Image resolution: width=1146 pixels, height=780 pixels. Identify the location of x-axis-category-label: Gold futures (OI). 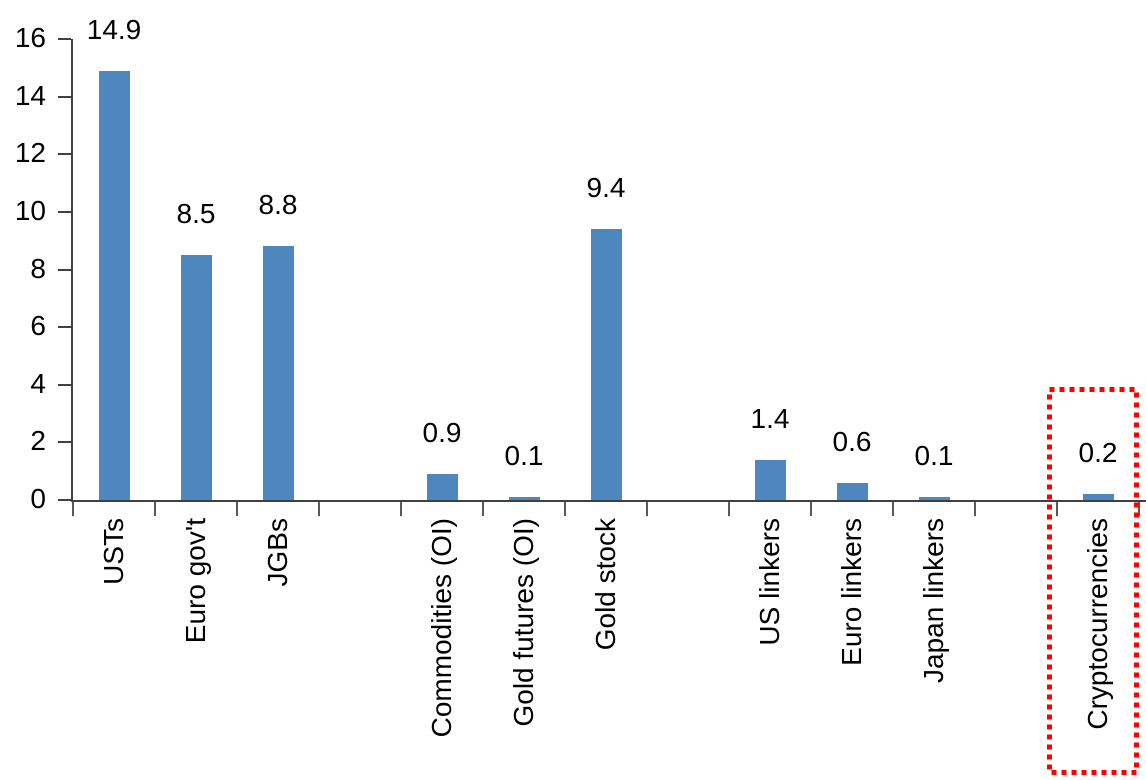
(523, 622).